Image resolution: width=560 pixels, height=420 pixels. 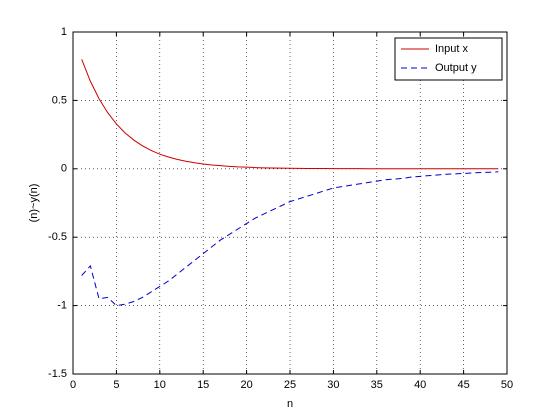 I want to click on x-tick-label: 45, so click(x=463, y=385).